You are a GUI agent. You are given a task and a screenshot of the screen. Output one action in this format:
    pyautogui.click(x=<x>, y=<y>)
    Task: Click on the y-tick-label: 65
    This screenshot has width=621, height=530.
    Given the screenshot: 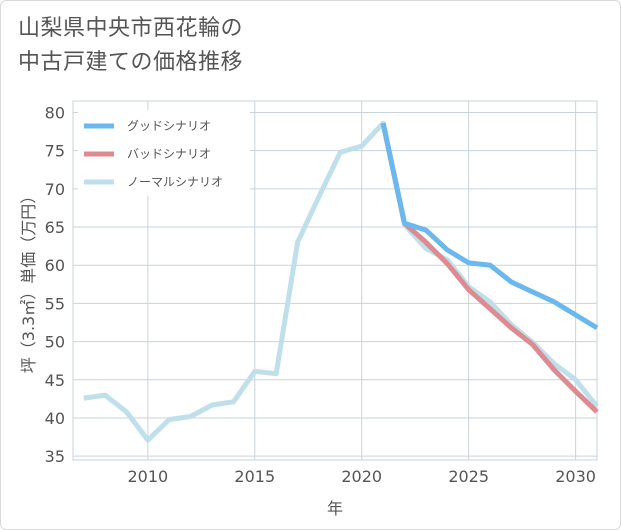 What is the action you would take?
    pyautogui.click(x=55, y=227)
    